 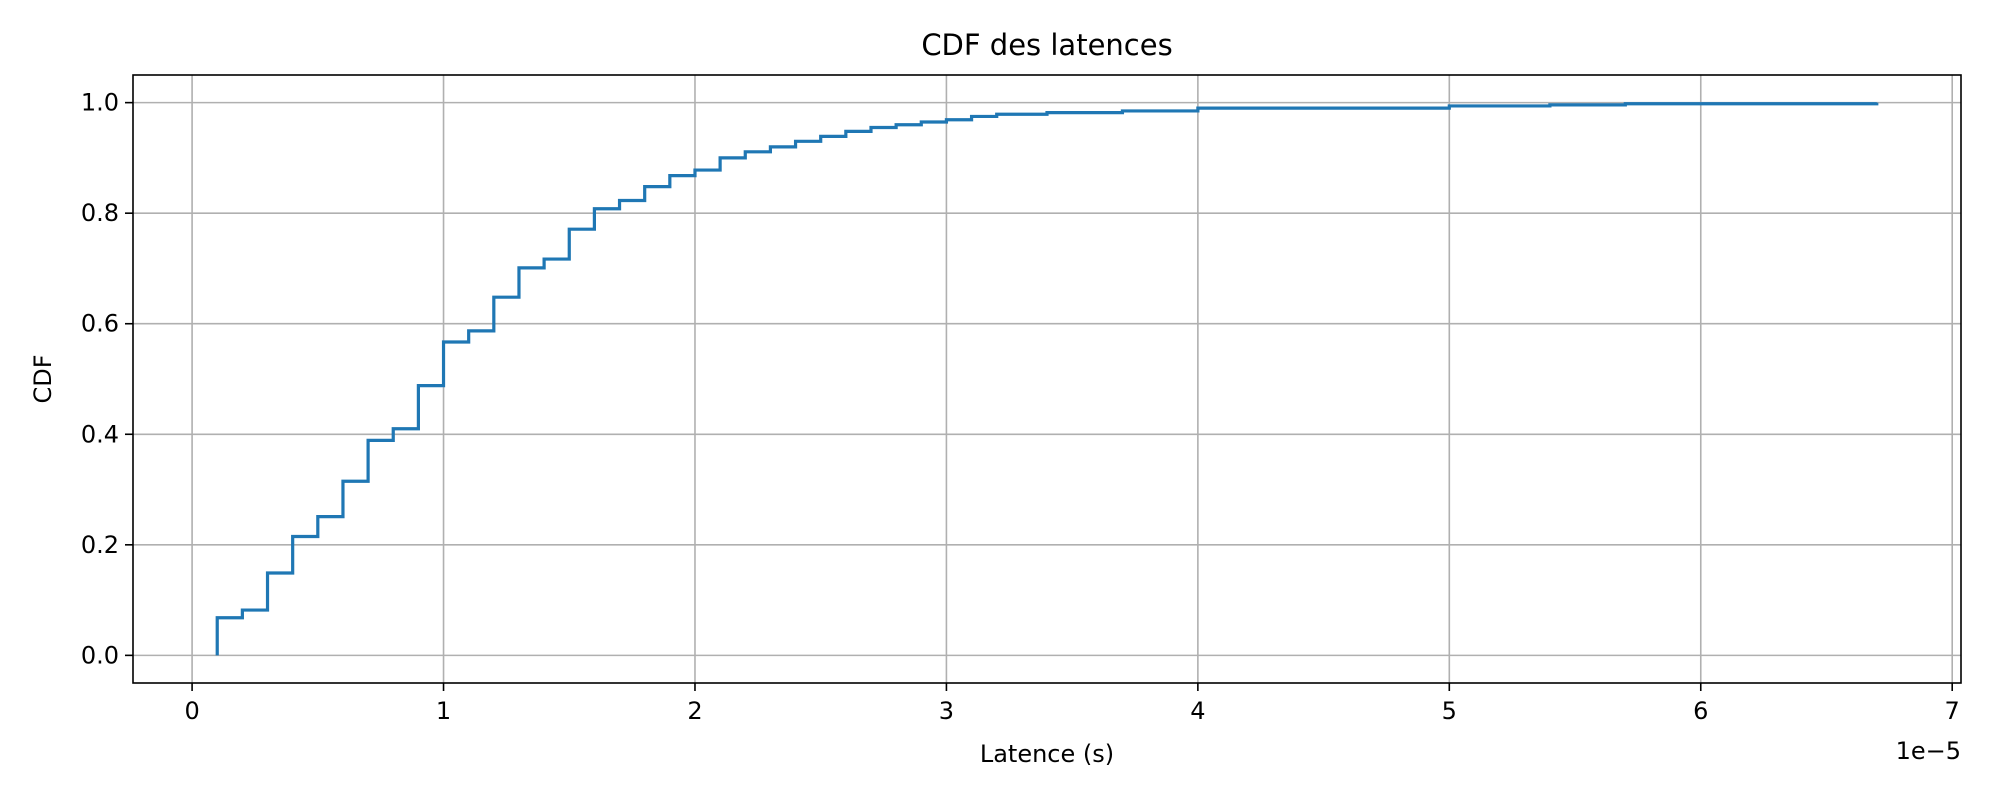 I want to click on x-tick-label: 6, so click(x=1700, y=711).